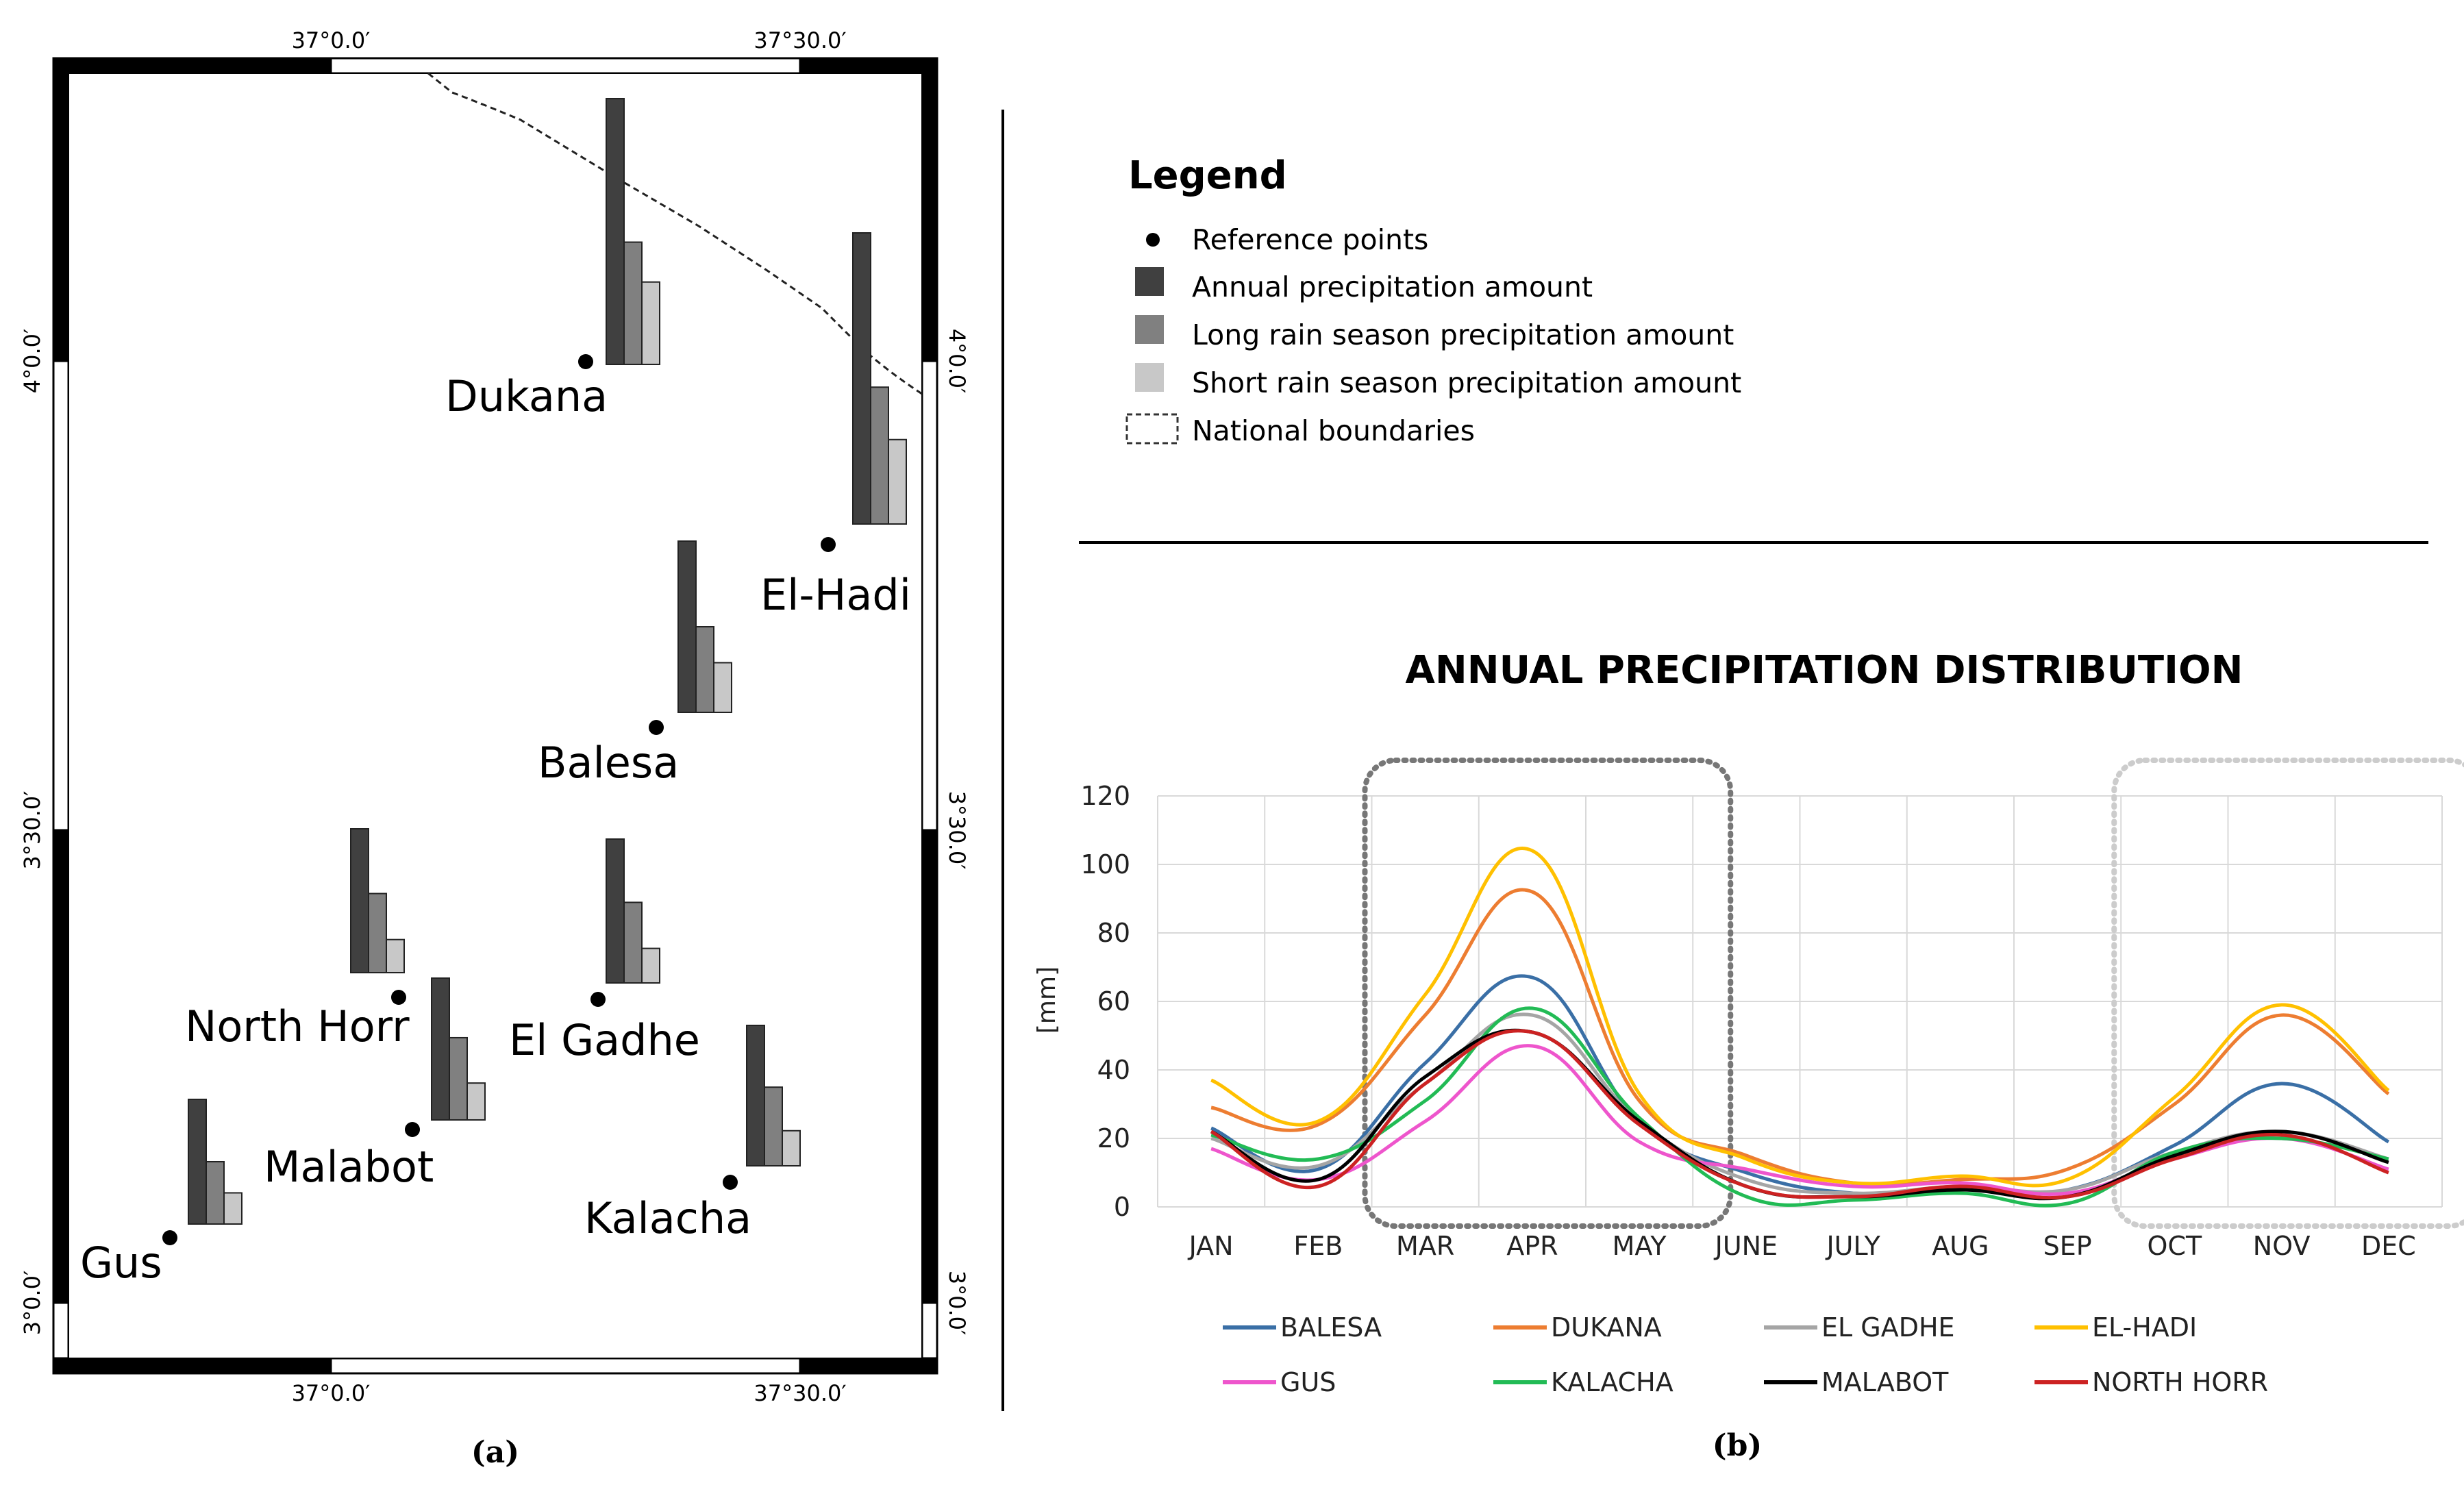 The image size is (2464, 1485). I want to click on legend-item-short-rain: Short rain season precipitation amount, so click(1438, 381).